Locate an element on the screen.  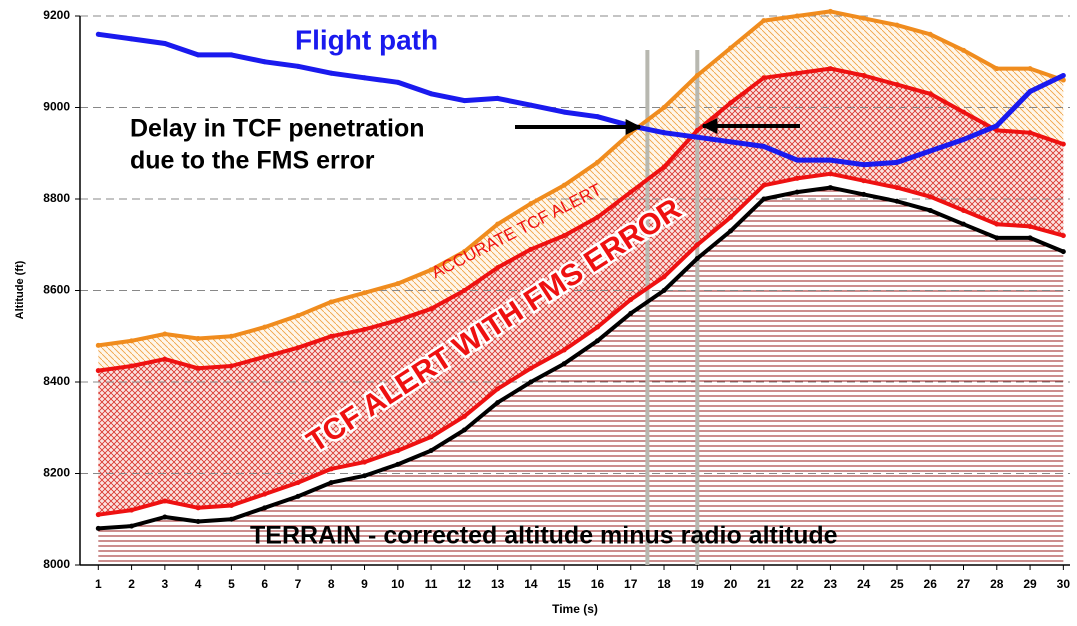
annotation: due to the FMS error is located at coordinates (252, 161).